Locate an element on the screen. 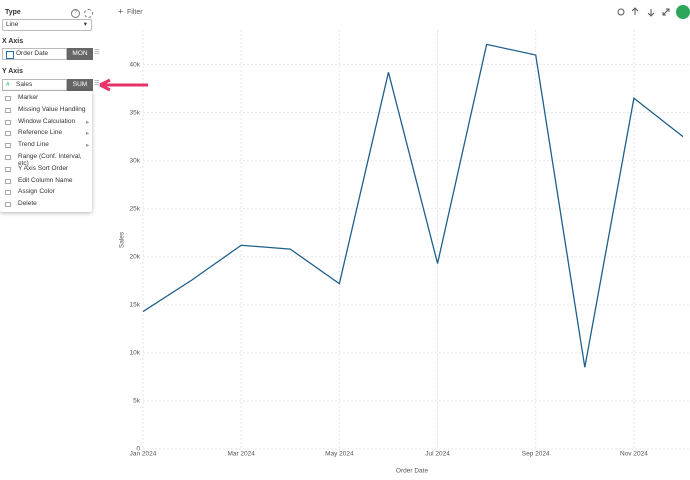  y-axis-label: Y Axis is located at coordinates (13, 71).